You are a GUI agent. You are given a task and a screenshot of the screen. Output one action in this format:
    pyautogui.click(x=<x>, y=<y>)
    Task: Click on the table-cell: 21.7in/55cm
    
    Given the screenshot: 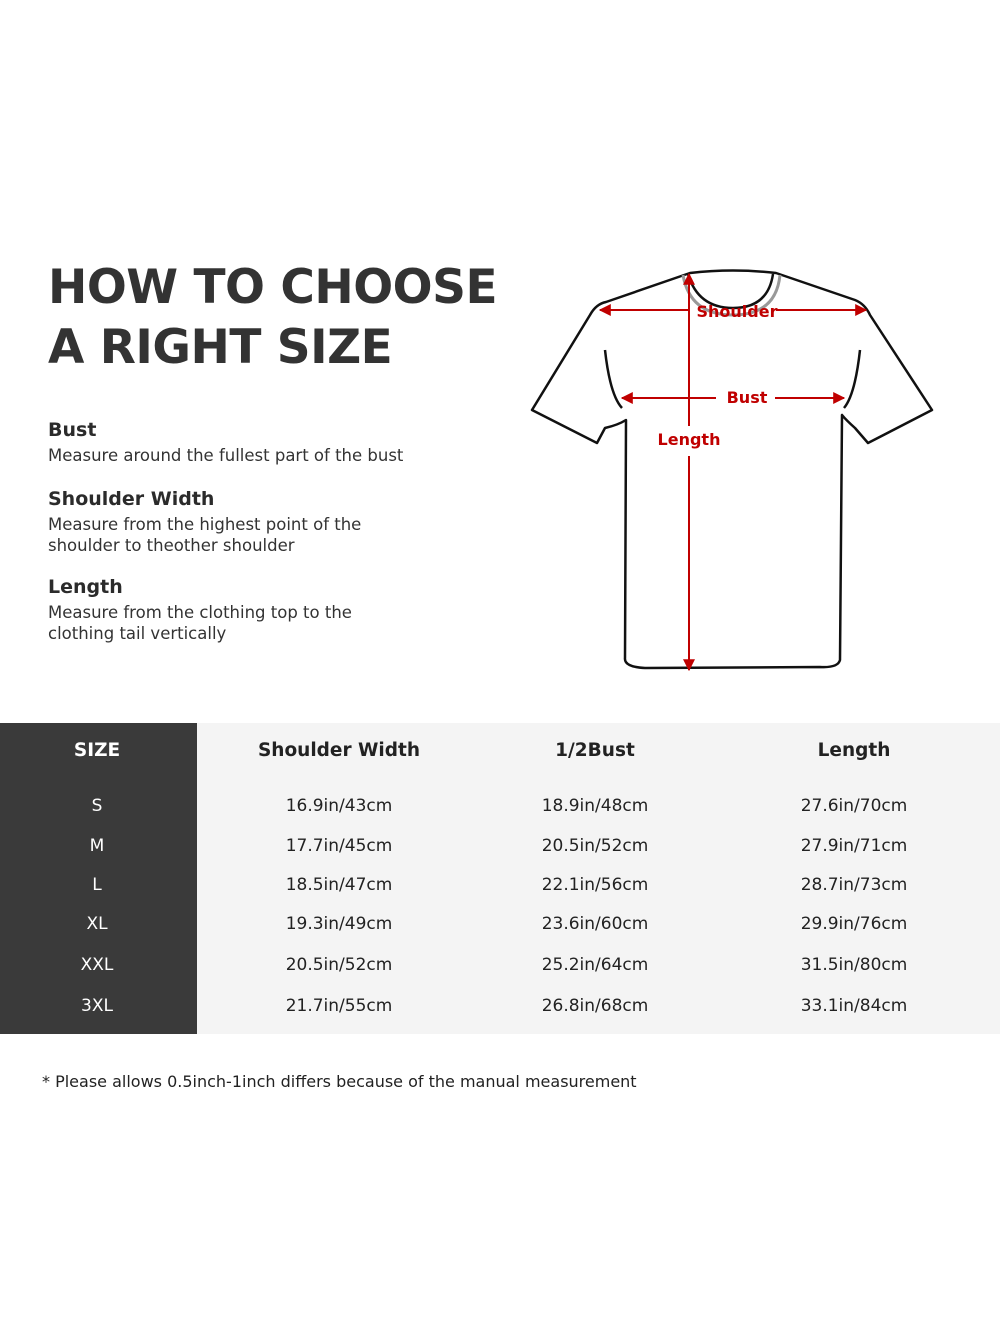 What is the action you would take?
    pyautogui.click(x=339, y=1006)
    